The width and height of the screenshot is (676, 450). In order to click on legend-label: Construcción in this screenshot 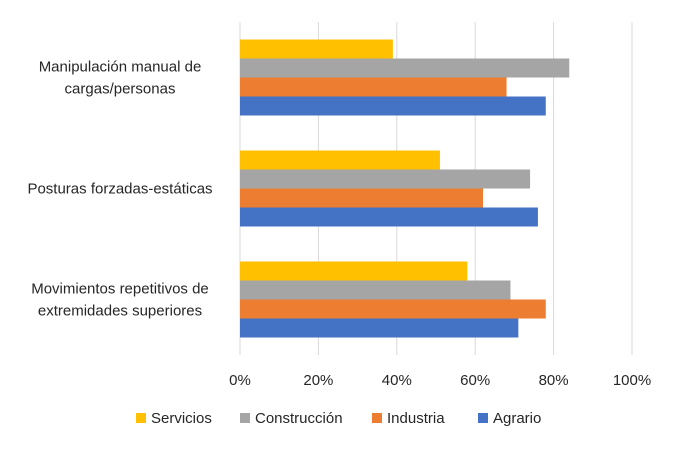, I will do `click(299, 418)`.